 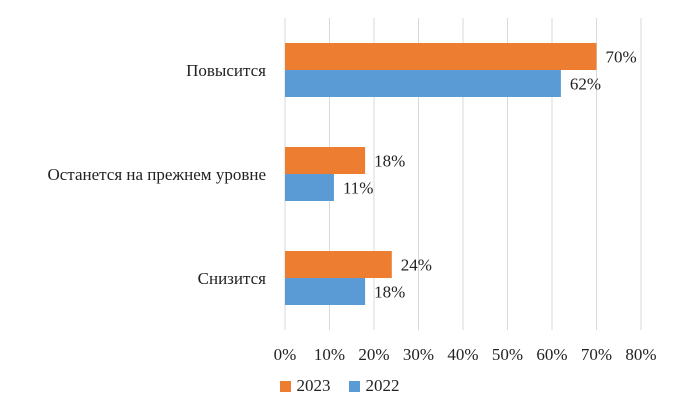 What do you see at coordinates (640, 354) in the screenshot?
I see `x-tick-label: 80%` at bounding box center [640, 354].